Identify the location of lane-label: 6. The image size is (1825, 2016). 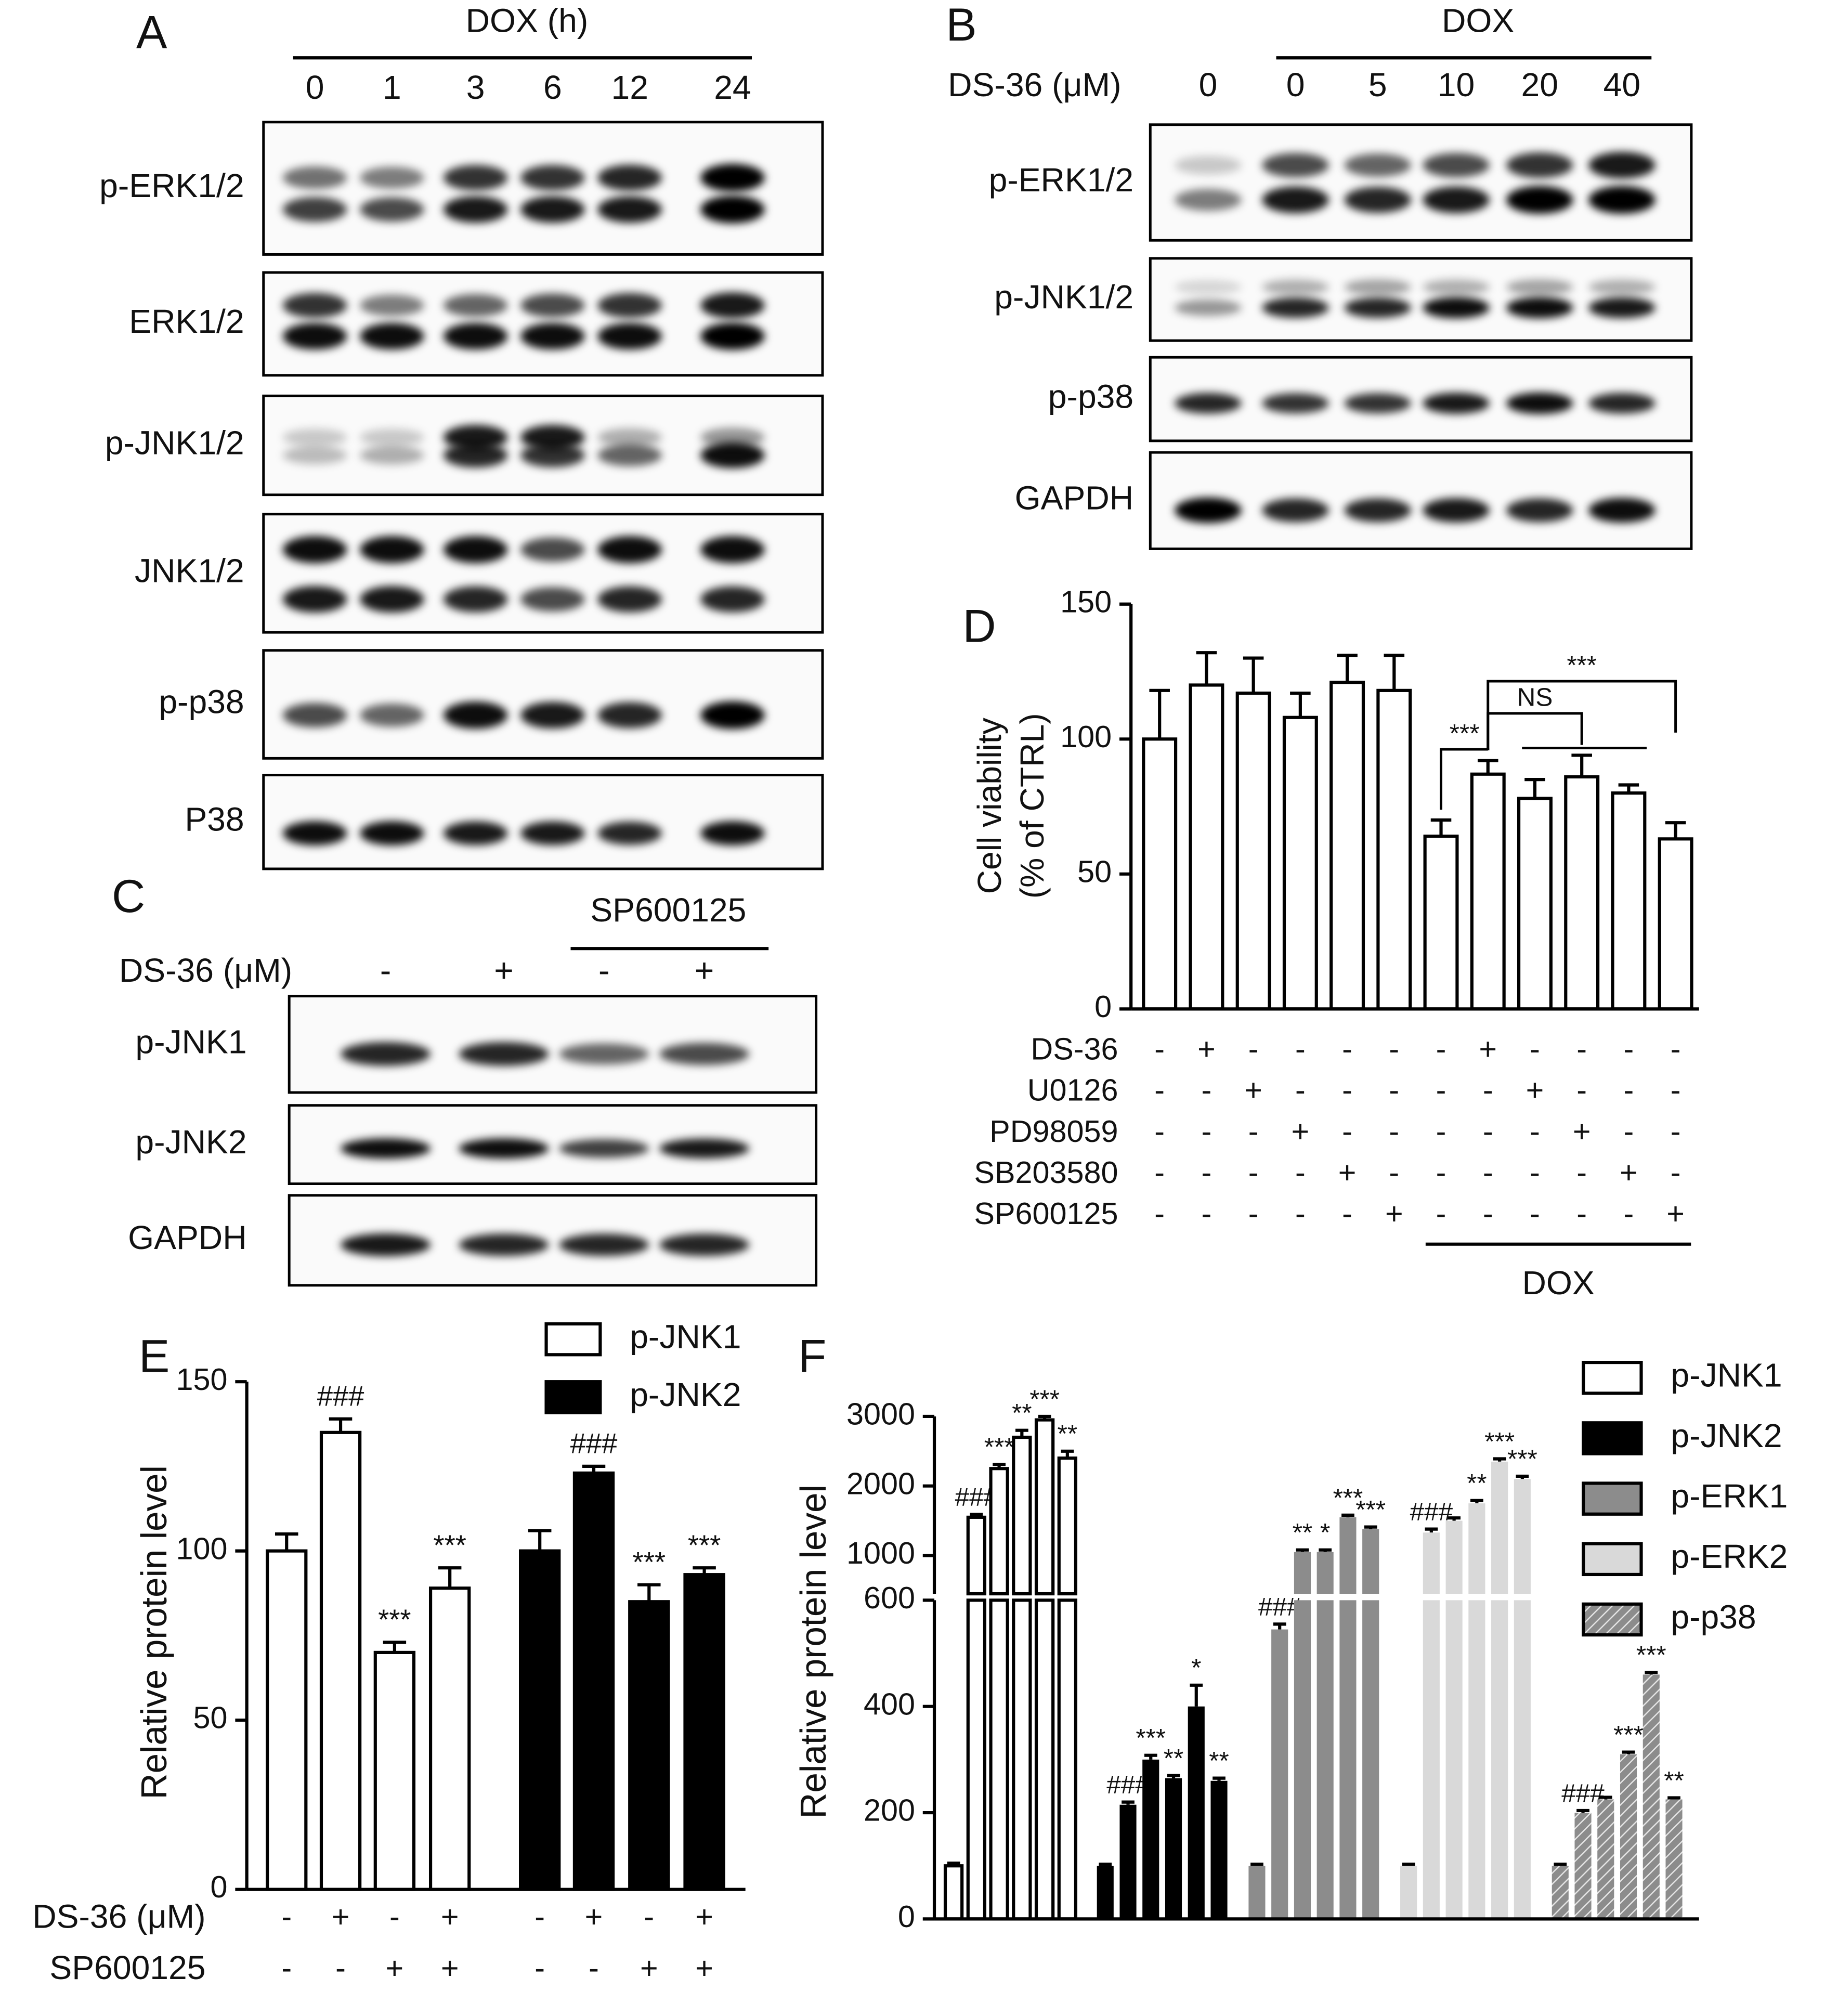
(553, 87).